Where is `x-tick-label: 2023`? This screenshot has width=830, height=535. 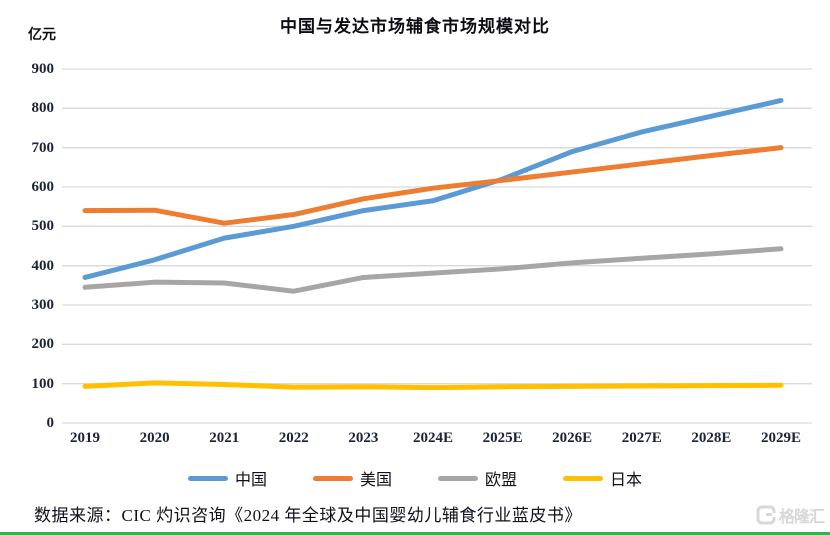
x-tick-label: 2023 is located at coordinates (363, 438).